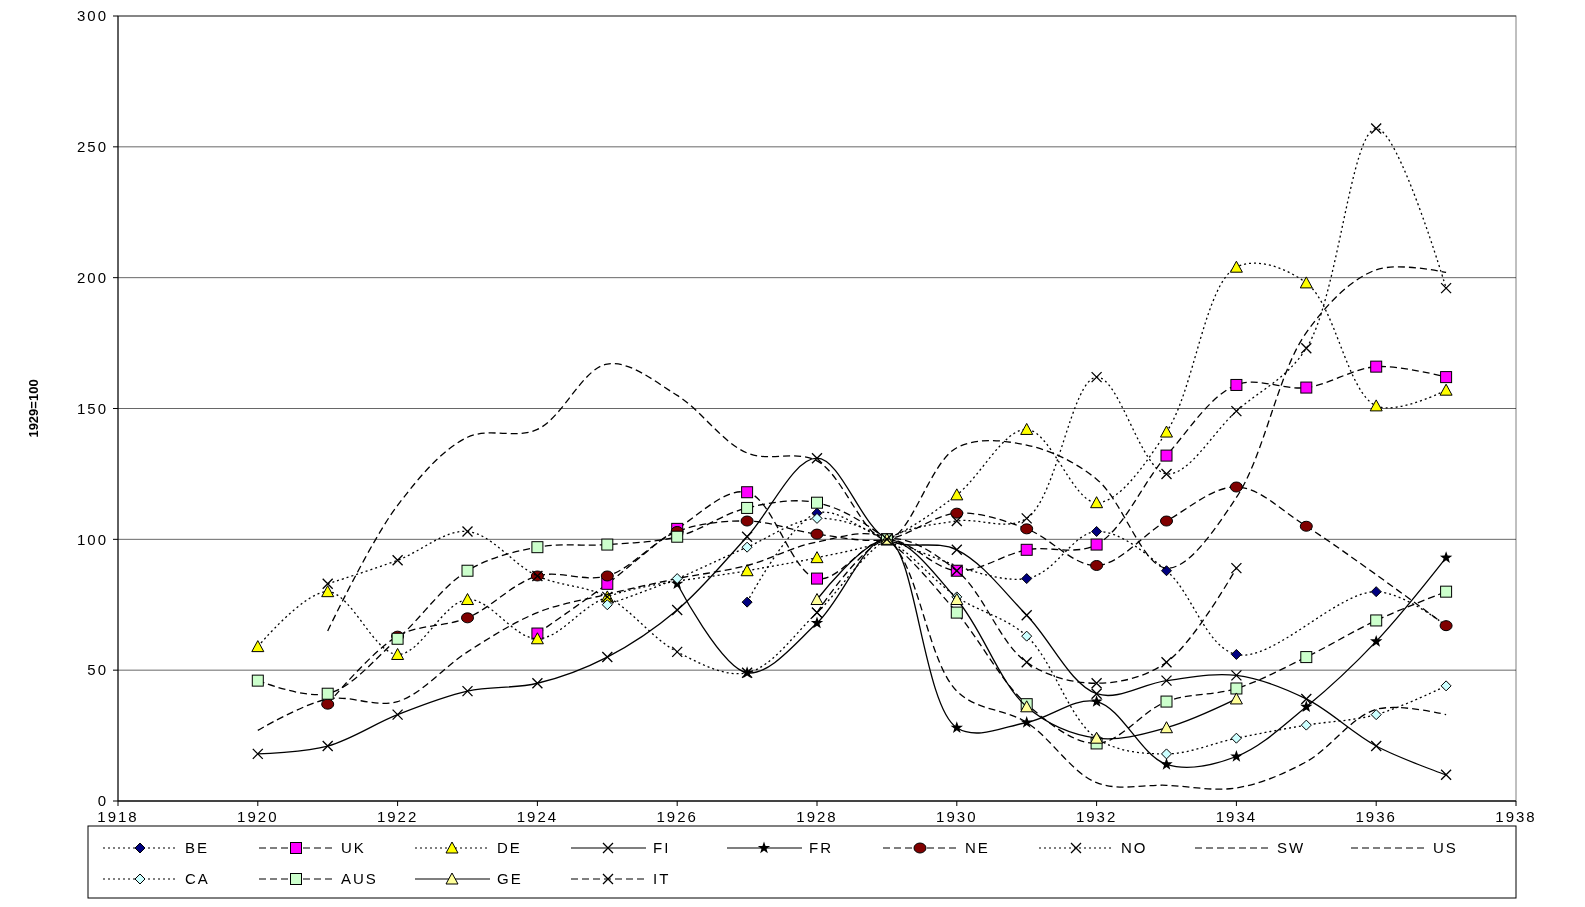 The image size is (1585, 907). What do you see at coordinates (1134, 848) in the screenshot?
I see `legend-label: NO` at bounding box center [1134, 848].